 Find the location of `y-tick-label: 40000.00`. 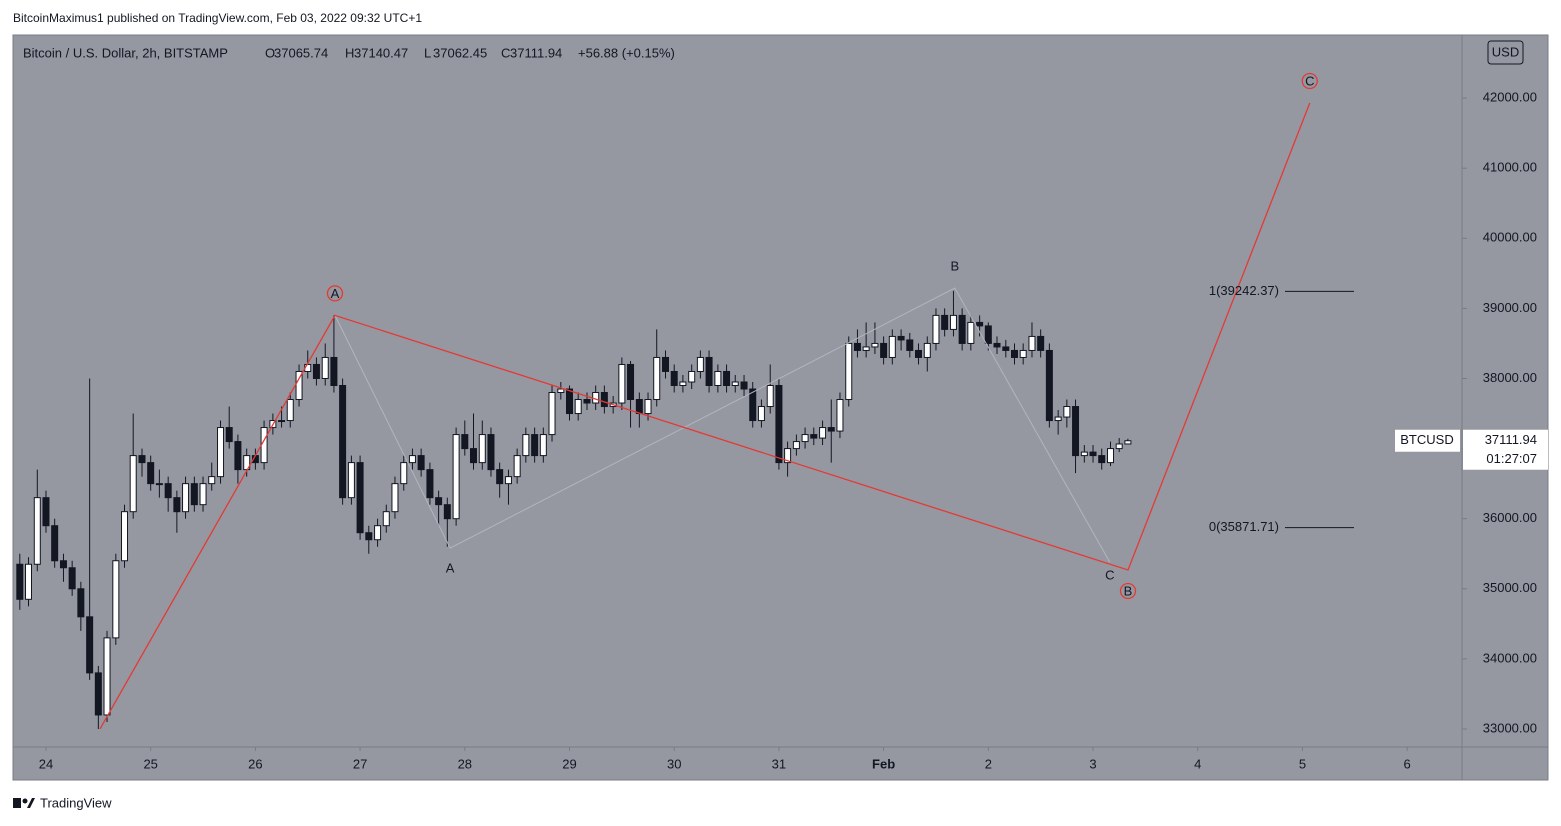

y-tick-label: 40000.00 is located at coordinates (1510, 237).